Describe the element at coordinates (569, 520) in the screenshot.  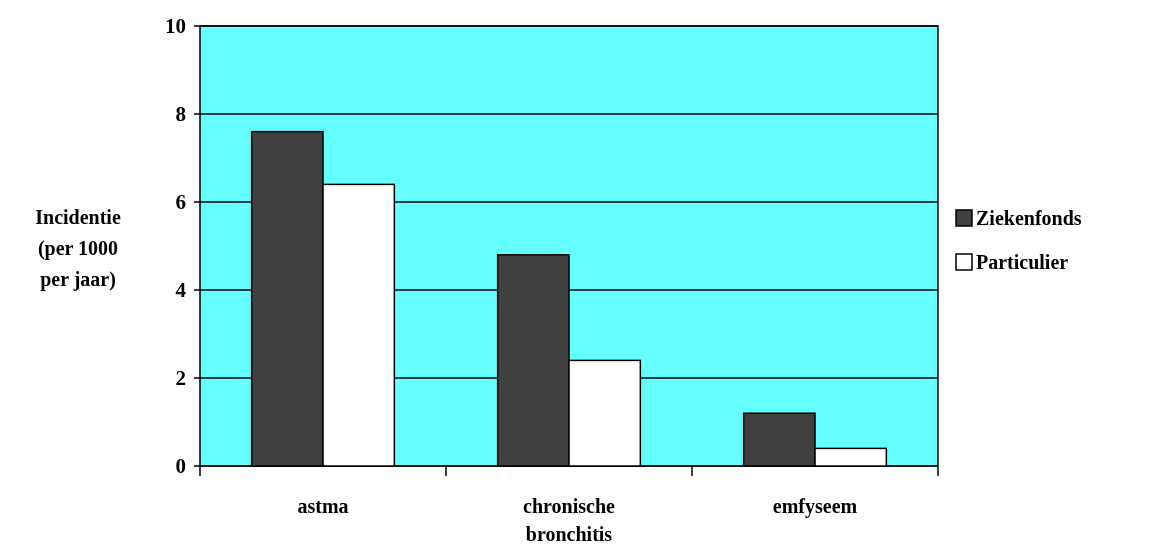
I see `x-tick-label: chronische bronchitis` at that location.